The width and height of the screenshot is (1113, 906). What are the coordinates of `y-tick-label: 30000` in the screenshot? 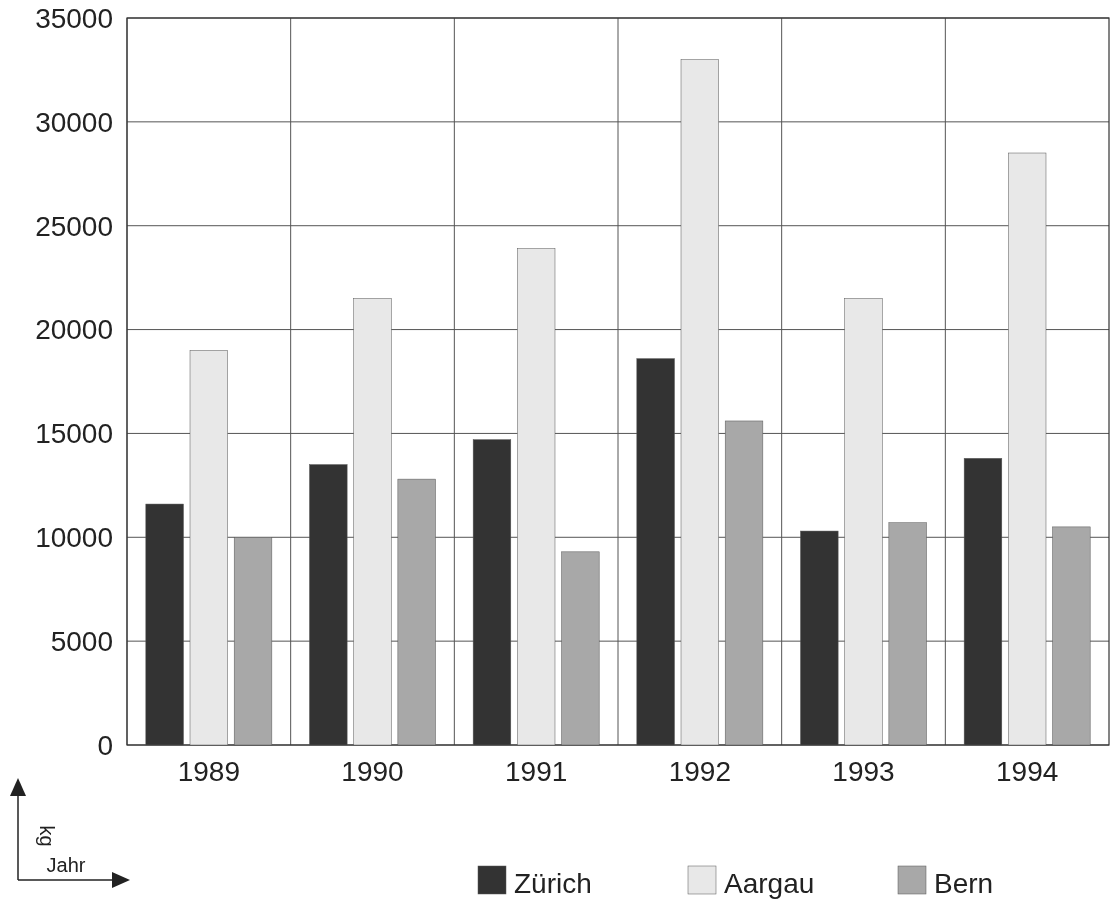 It's located at (74, 122).